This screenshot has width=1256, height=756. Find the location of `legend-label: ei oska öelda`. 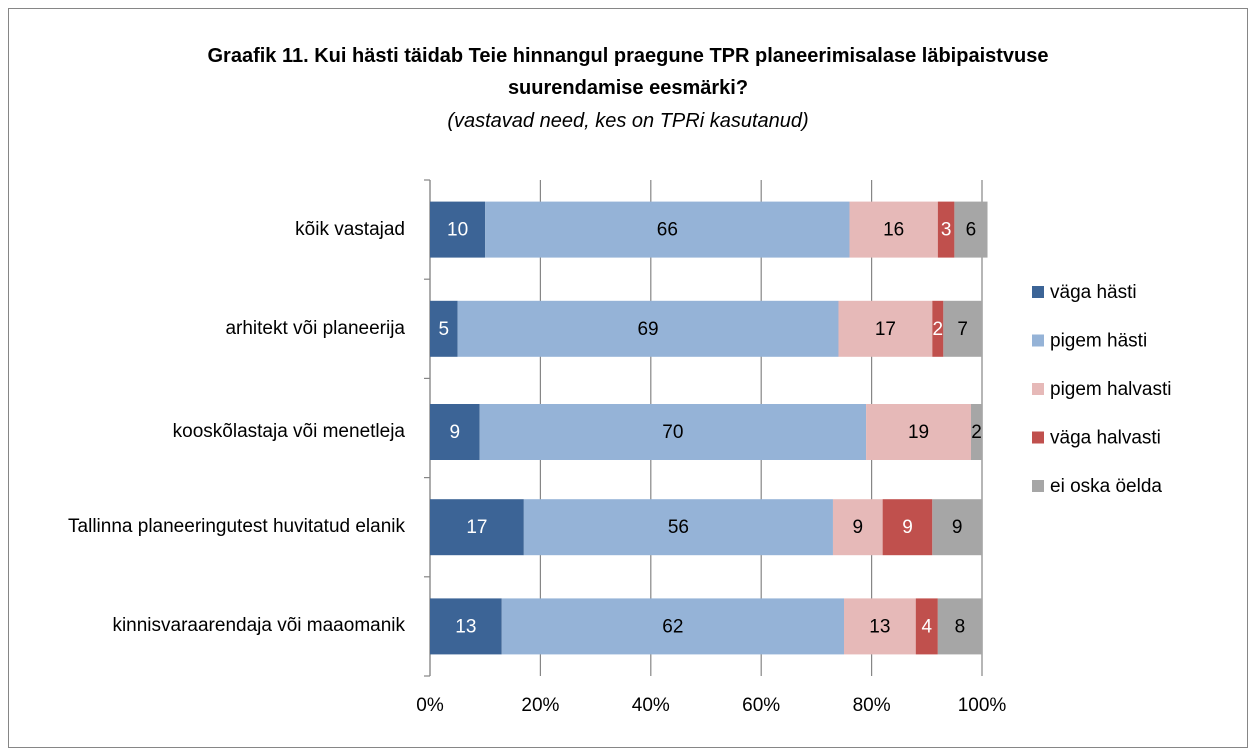

legend-label: ei oska öelda is located at coordinates (1106, 486).